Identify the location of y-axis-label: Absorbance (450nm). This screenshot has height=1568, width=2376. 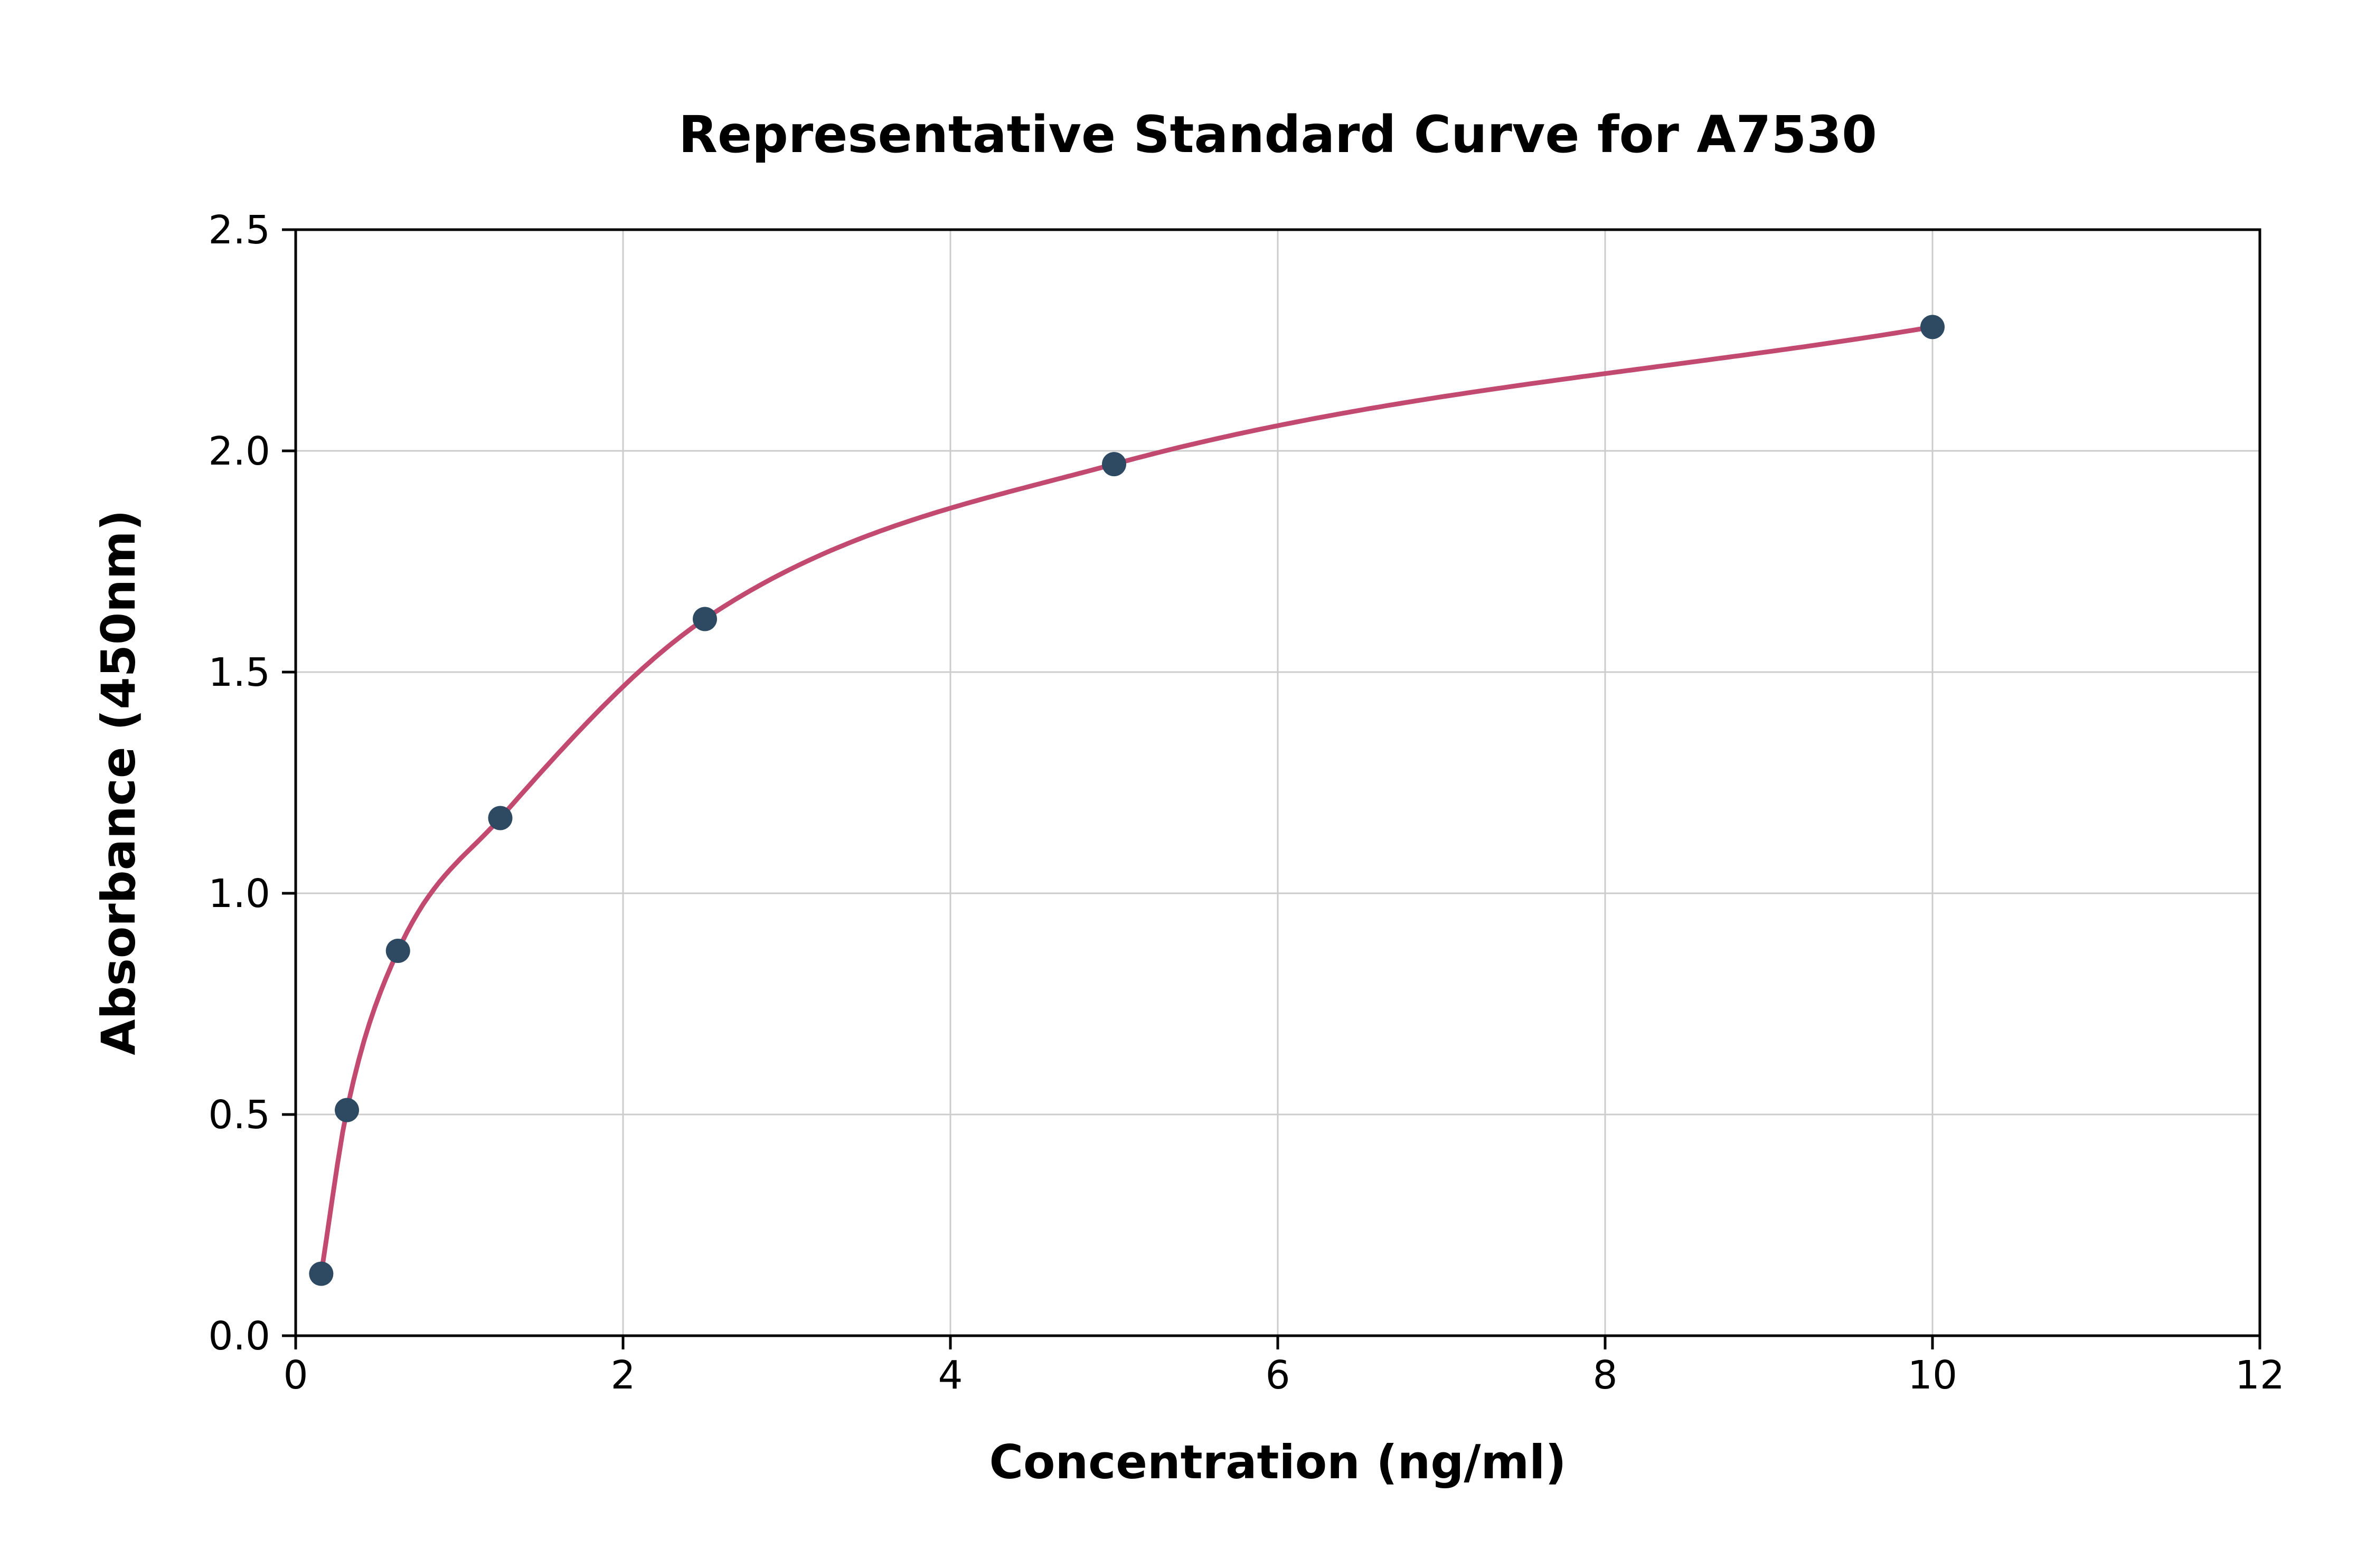
(119, 782).